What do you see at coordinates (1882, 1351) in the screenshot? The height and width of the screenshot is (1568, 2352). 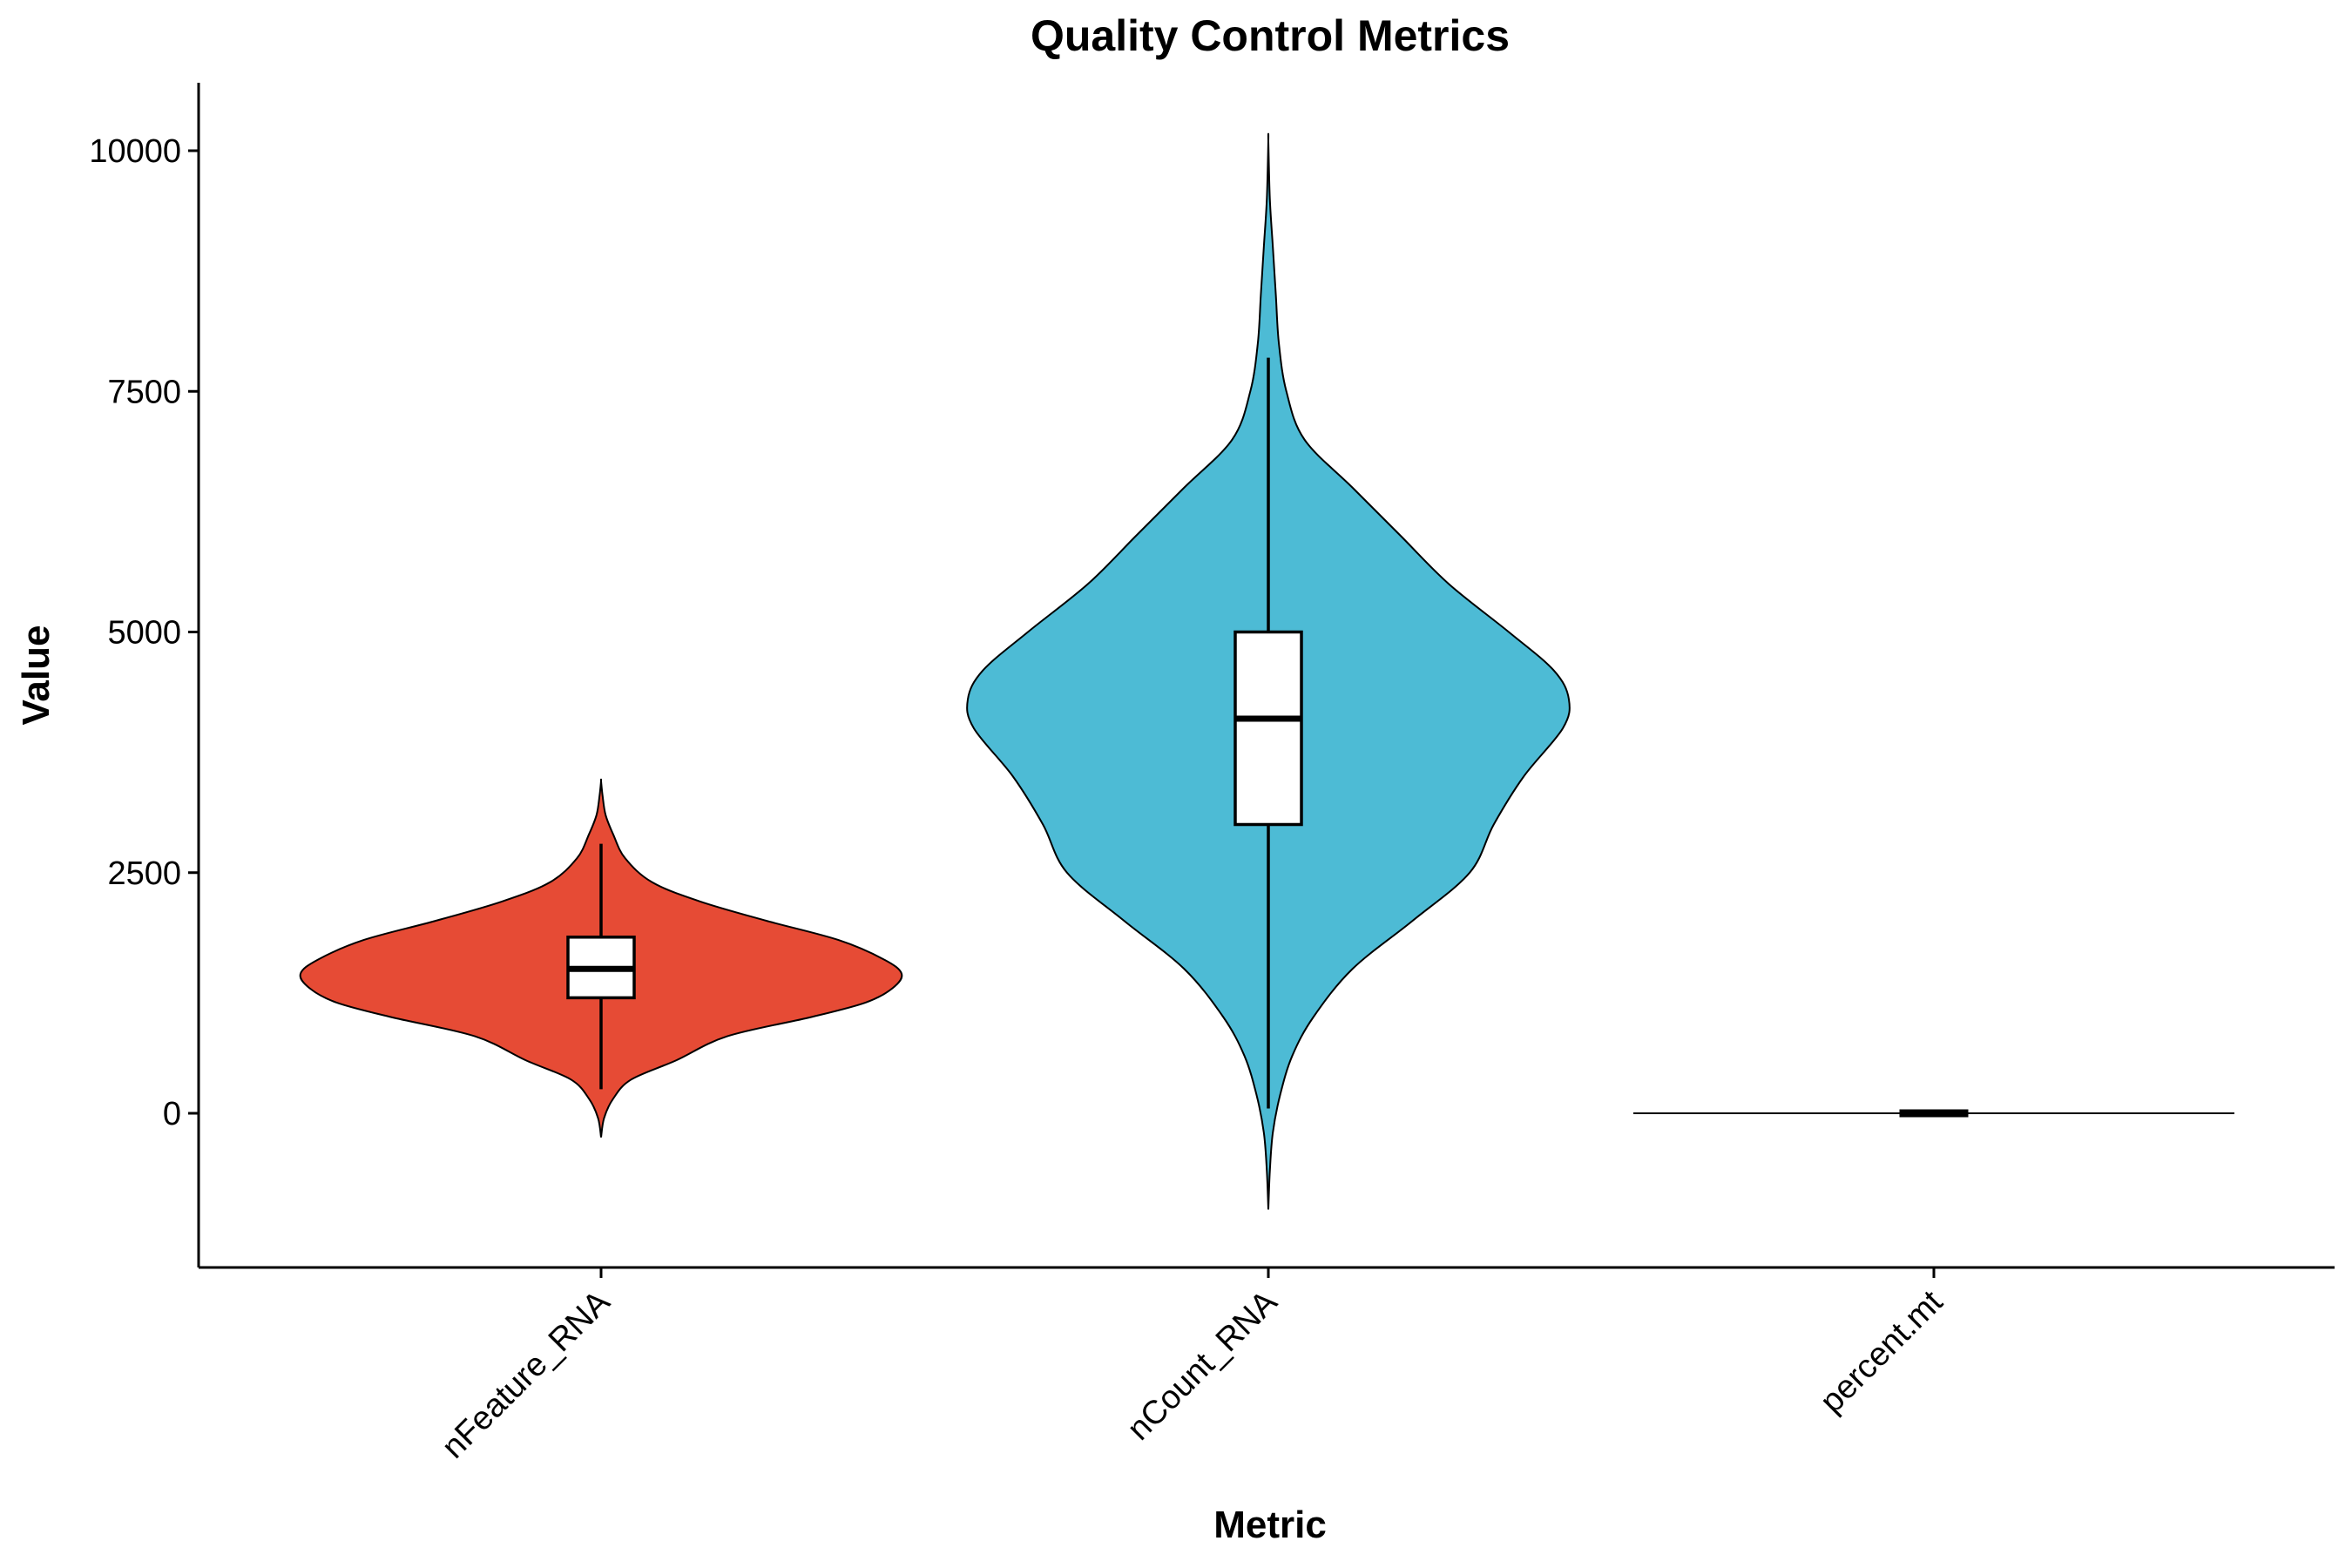 I see `x-tick-label: percent.mt` at bounding box center [1882, 1351].